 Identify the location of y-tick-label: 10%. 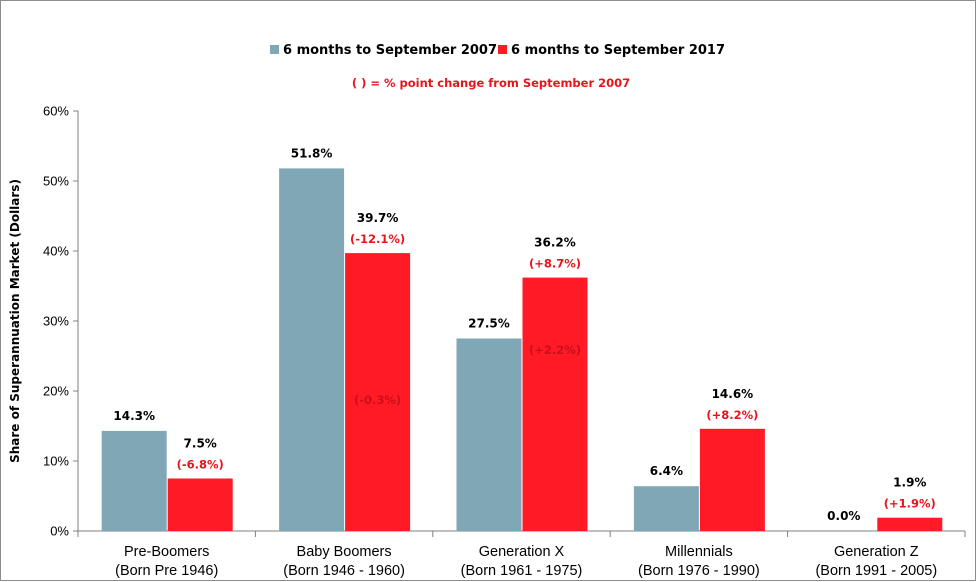
(56, 461).